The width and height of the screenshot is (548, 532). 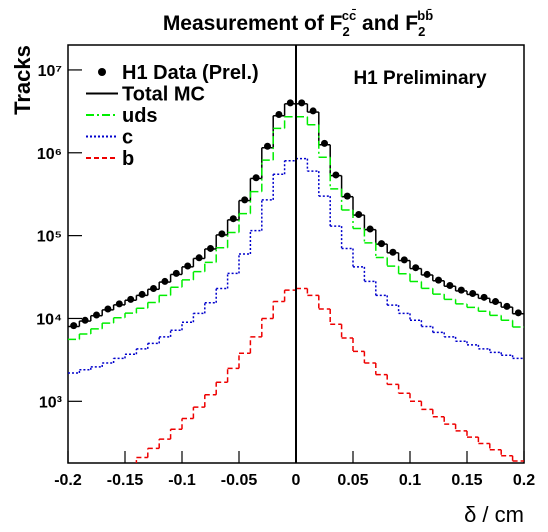 I want to click on legend-marker, so click(x=102, y=72).